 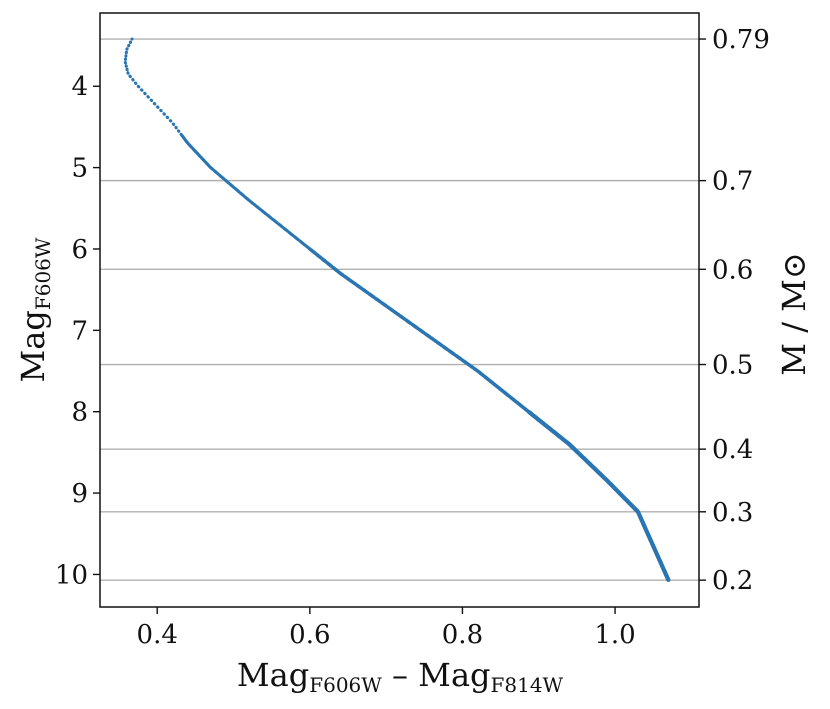 I want to click on right-tick-label: 0.79, so click(x=741, y=40).